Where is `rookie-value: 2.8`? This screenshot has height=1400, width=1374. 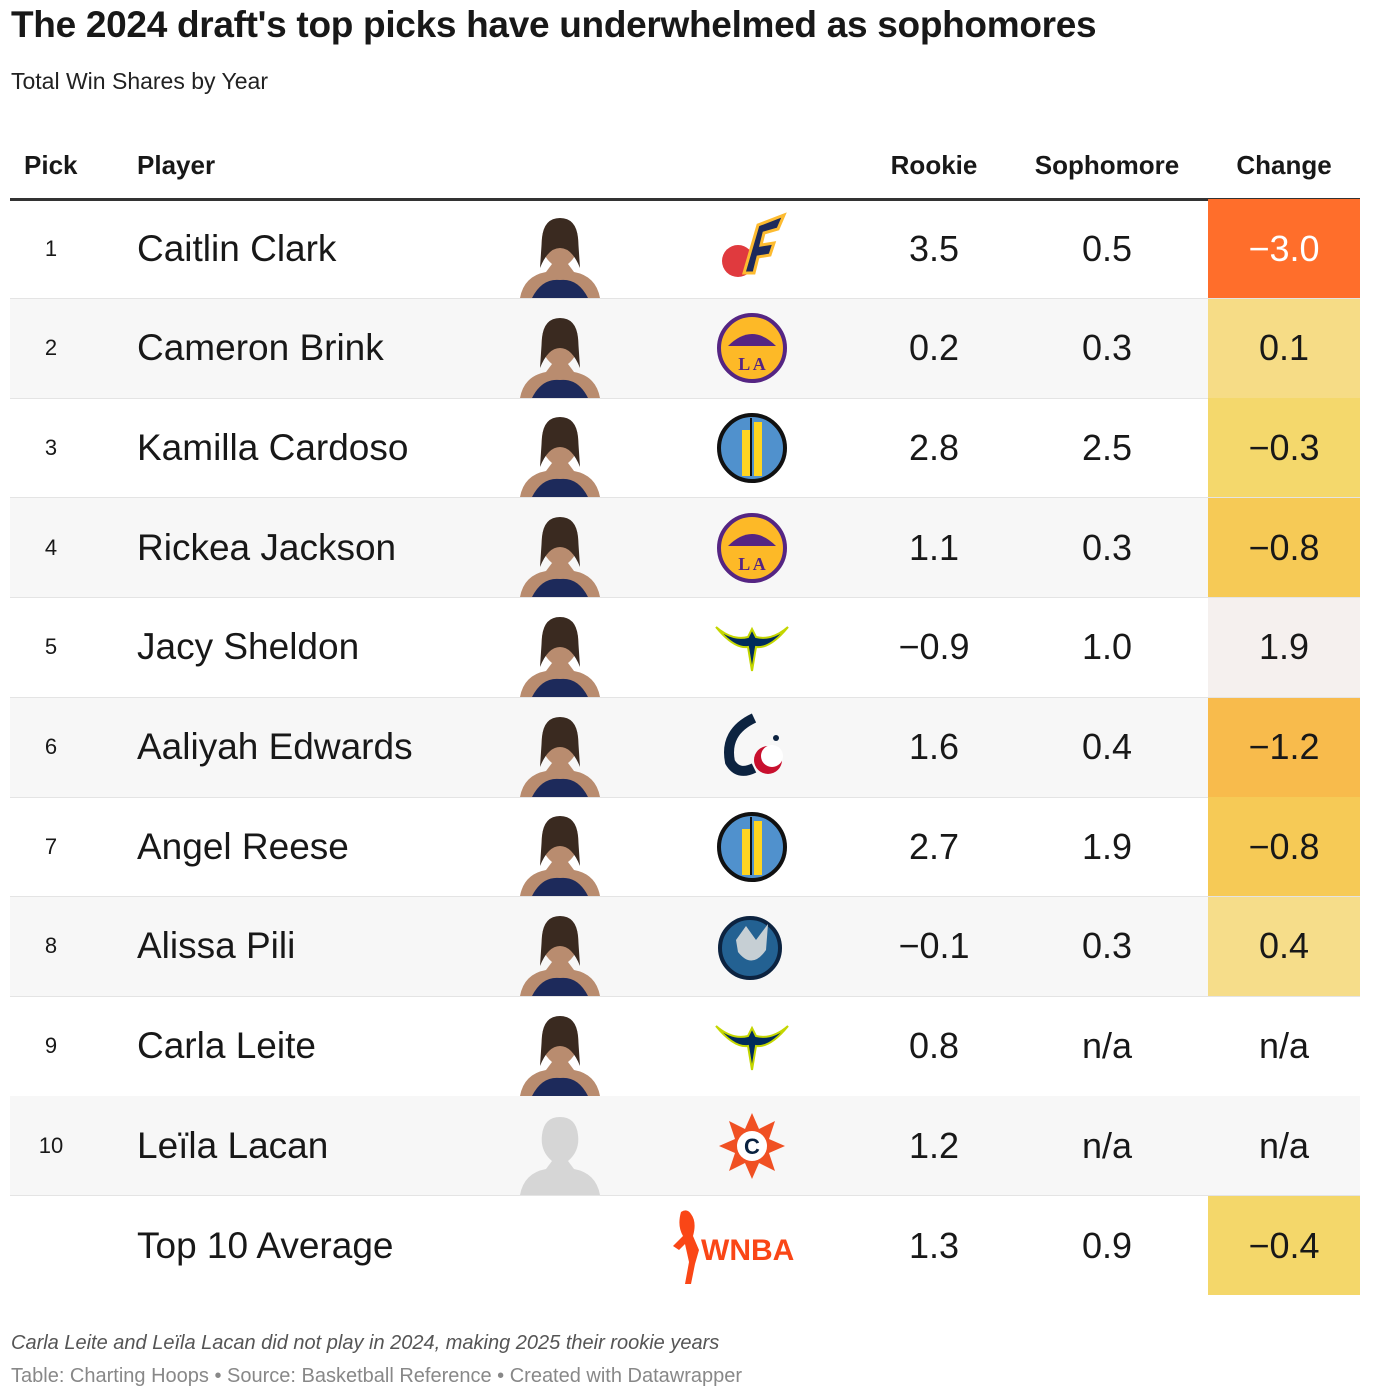
rookie-value: 2.8 is located at coordinates (934, 447).